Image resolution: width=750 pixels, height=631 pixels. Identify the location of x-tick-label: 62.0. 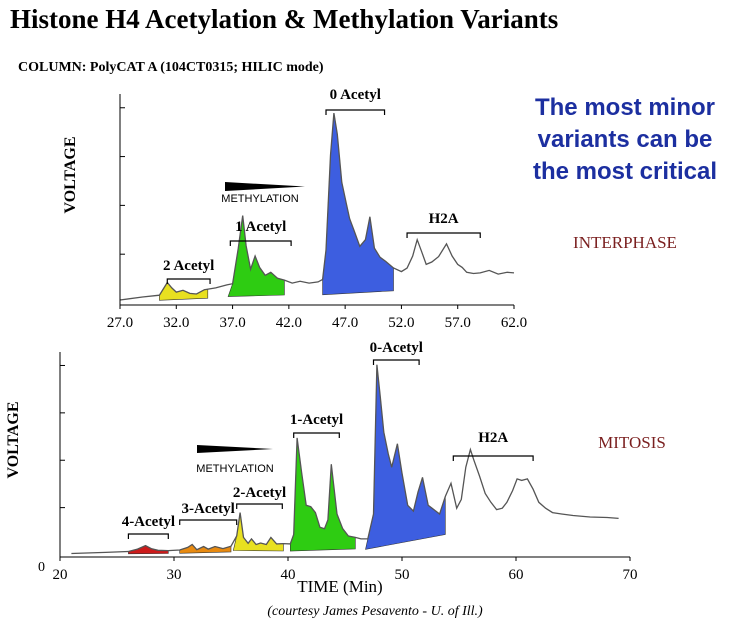
(514, 323).